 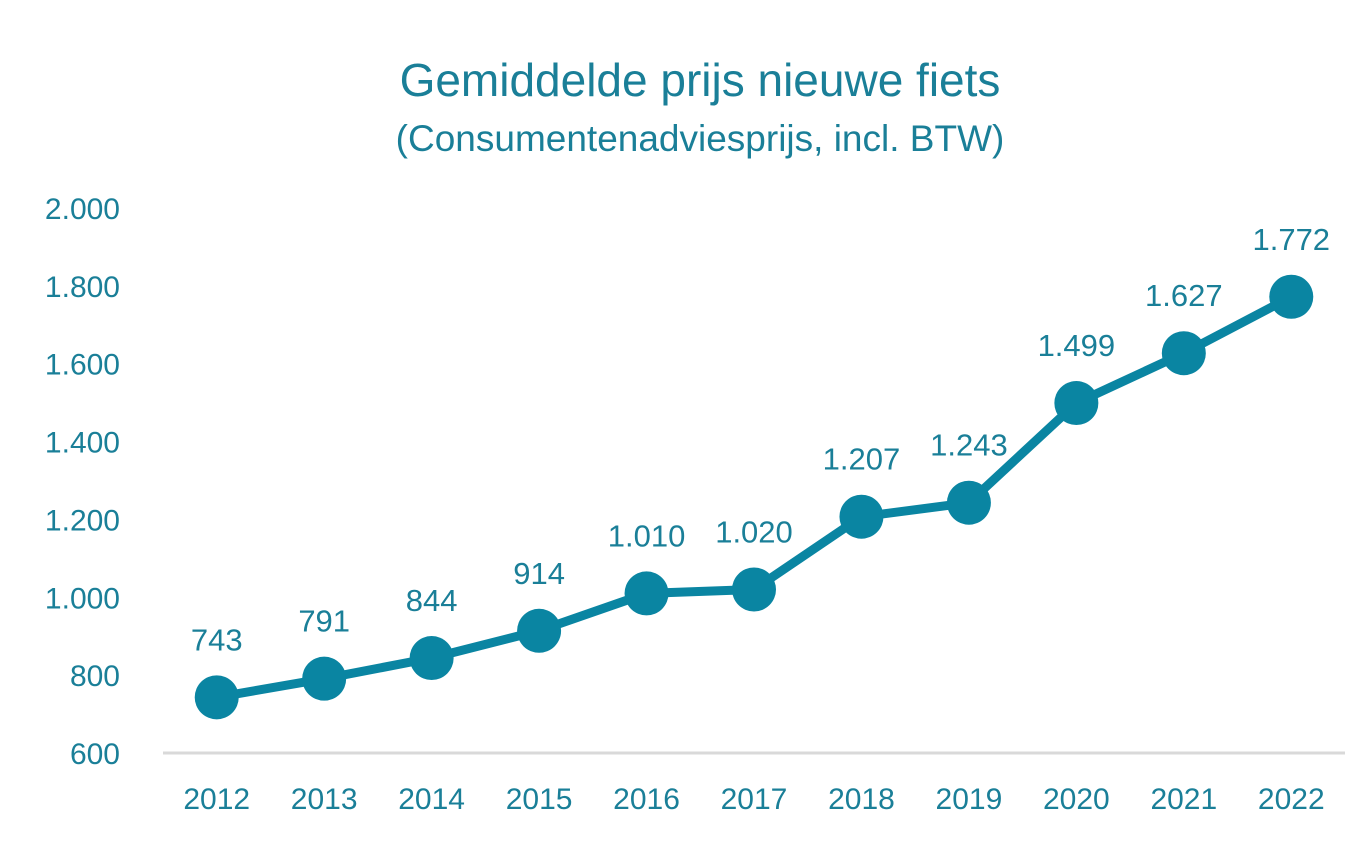 I want to click on data-label: 1.207, so click(x=862, y=459).